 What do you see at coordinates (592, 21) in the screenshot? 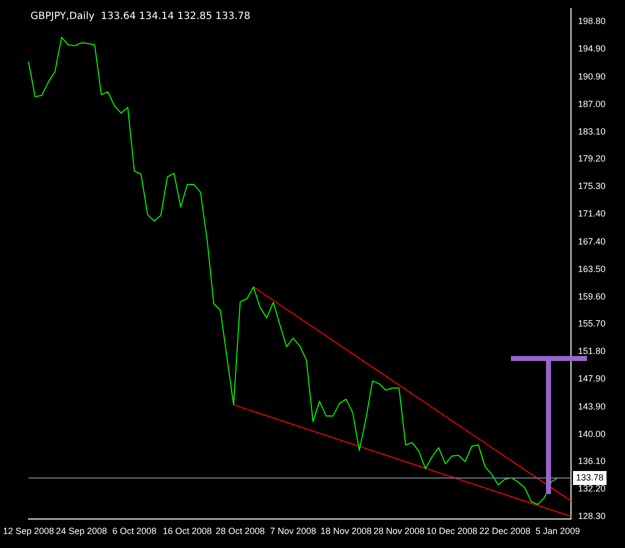
I see `y-tick-label: 198.80` at bounding box center [592, 21].